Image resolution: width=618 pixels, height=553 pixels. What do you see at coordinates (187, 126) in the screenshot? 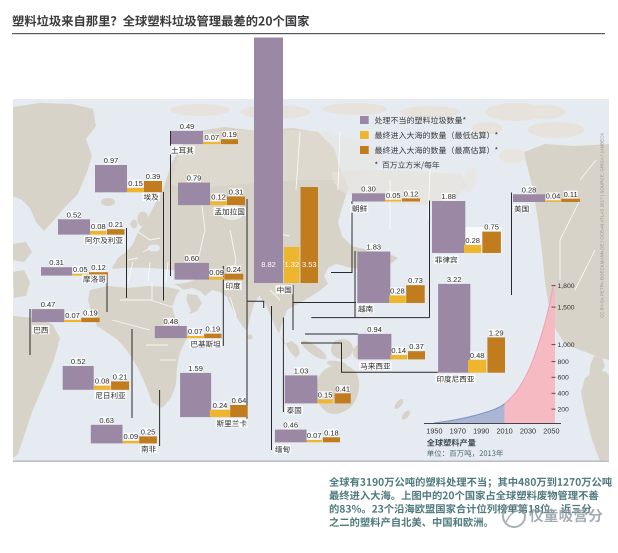
I see `svg-text: 0.49` at bounding box center [187, 126].